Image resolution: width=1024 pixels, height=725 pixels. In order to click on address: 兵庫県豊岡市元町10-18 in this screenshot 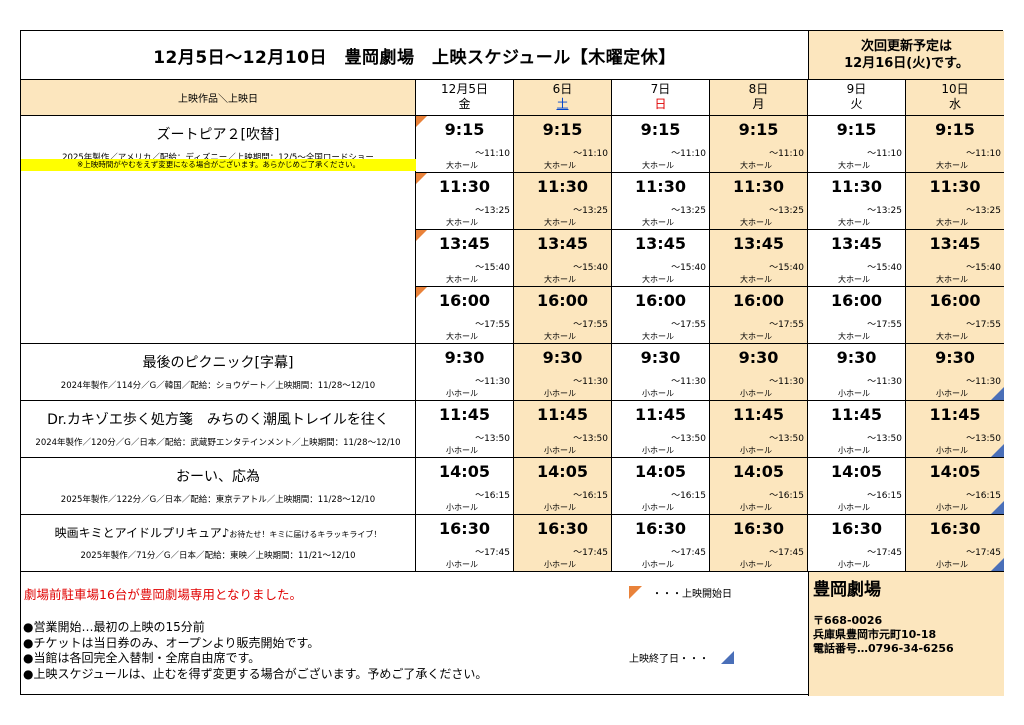, I will do `click(875, 634)`.